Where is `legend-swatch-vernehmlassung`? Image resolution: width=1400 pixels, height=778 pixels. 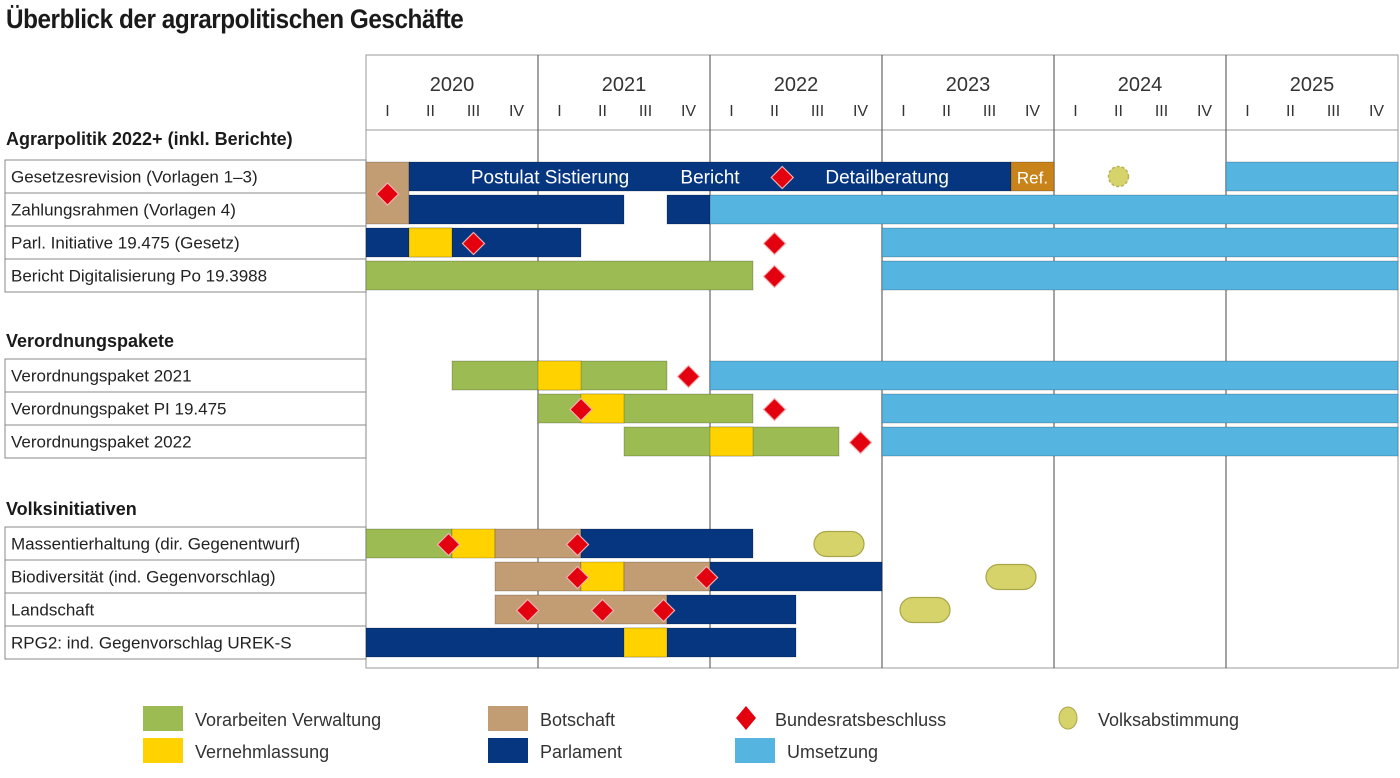 legend-swatch-vernehmlassung is located at coordinates (163, 750).